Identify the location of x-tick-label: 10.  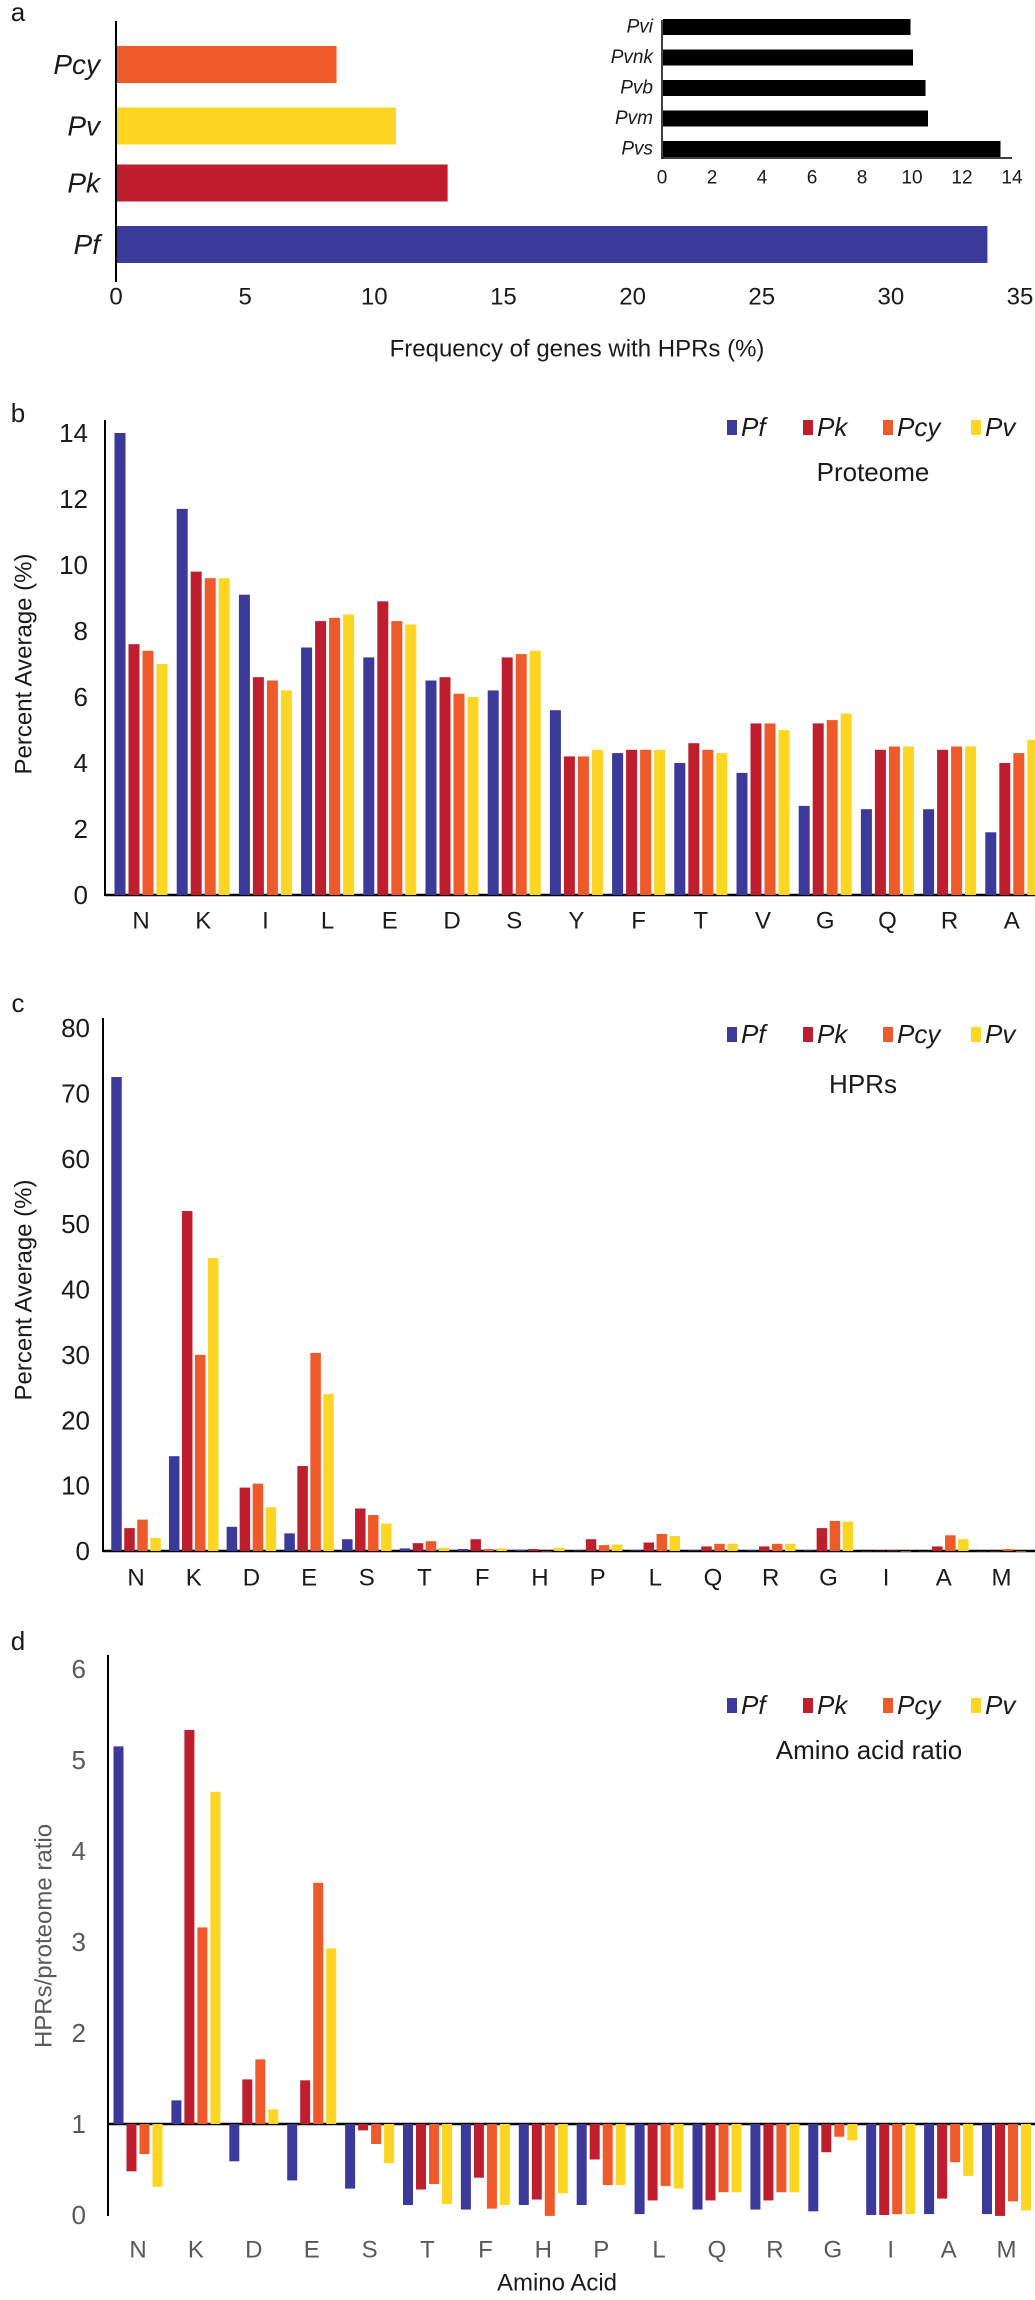
(374, 297).